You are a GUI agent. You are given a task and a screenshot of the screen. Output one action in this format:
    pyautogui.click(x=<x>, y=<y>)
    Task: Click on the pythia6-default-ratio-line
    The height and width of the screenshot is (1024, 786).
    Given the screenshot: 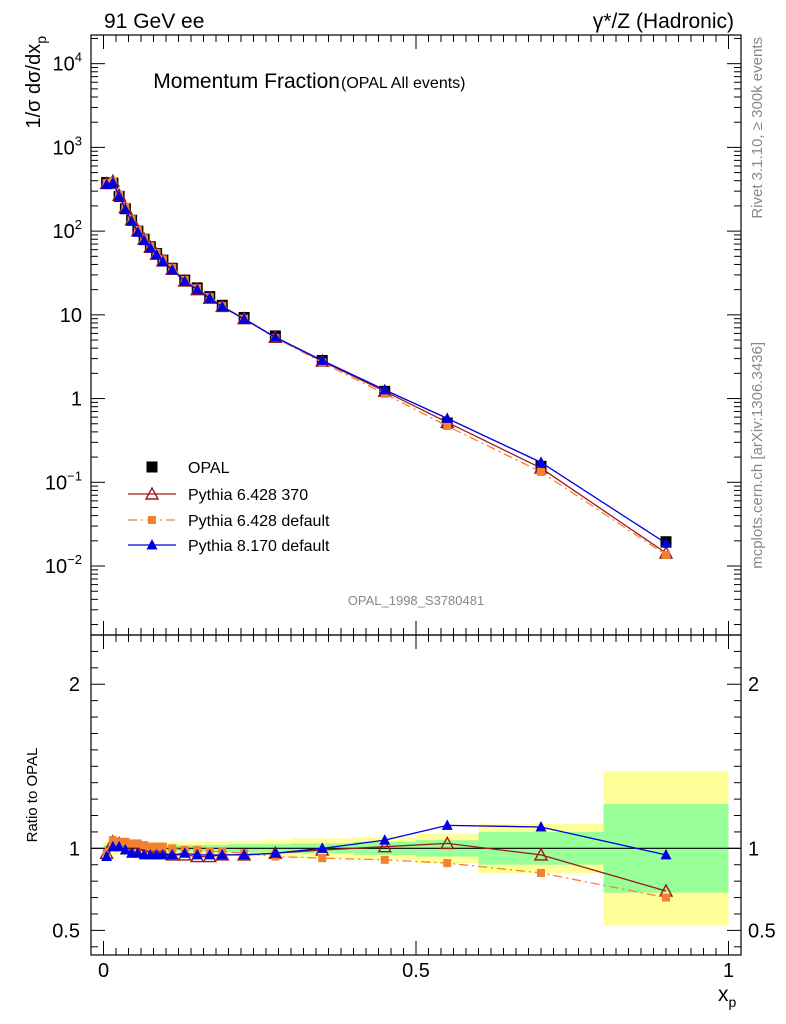 What is the action you would take?
    pyautogui.click(x=386, y=869)
    